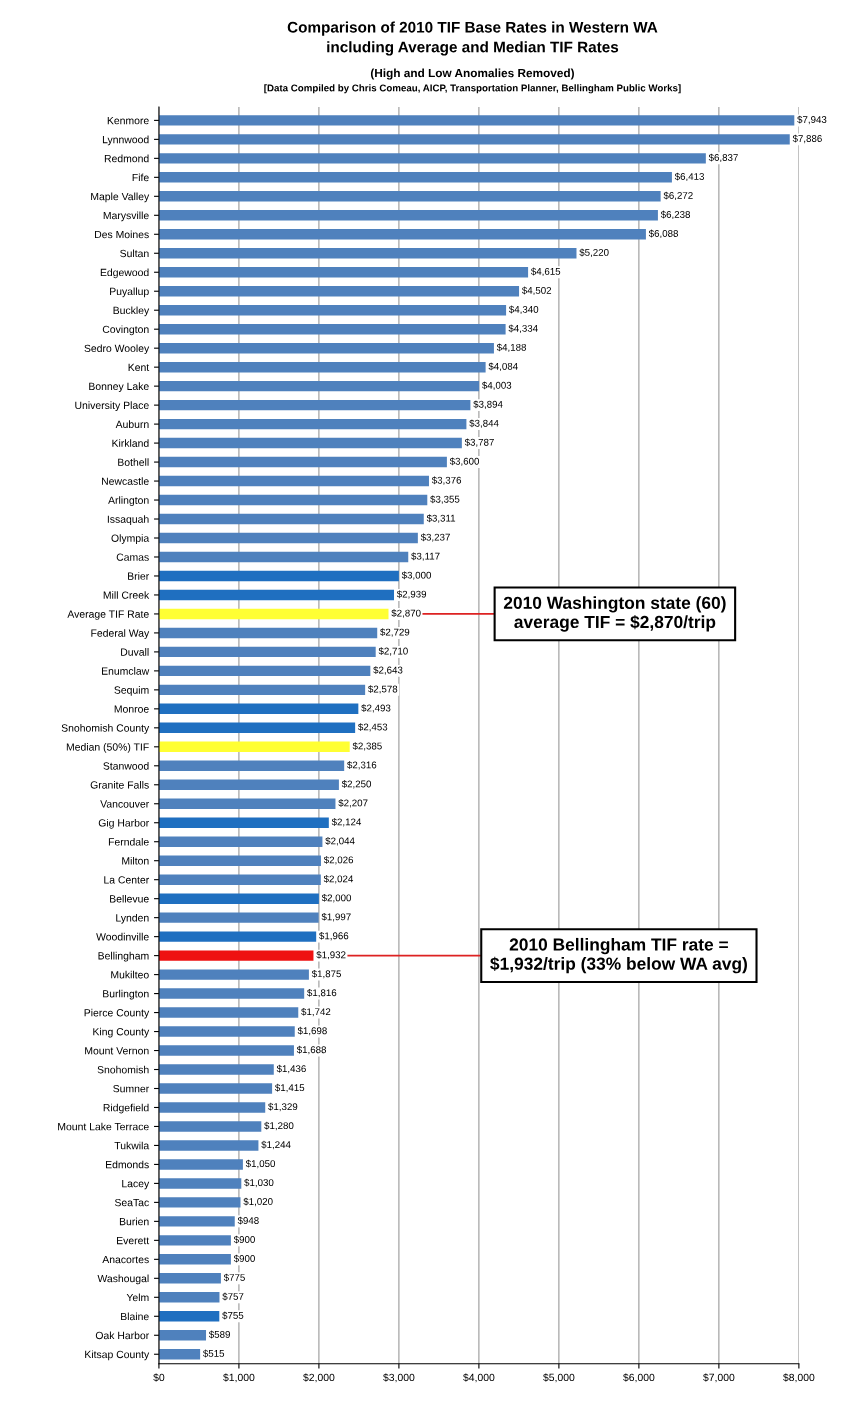 This screenshot has height=1428, width=859. Describe the element at coordinates (353, 803) in the screenshot. I see `data-label: $2,207` at that location.